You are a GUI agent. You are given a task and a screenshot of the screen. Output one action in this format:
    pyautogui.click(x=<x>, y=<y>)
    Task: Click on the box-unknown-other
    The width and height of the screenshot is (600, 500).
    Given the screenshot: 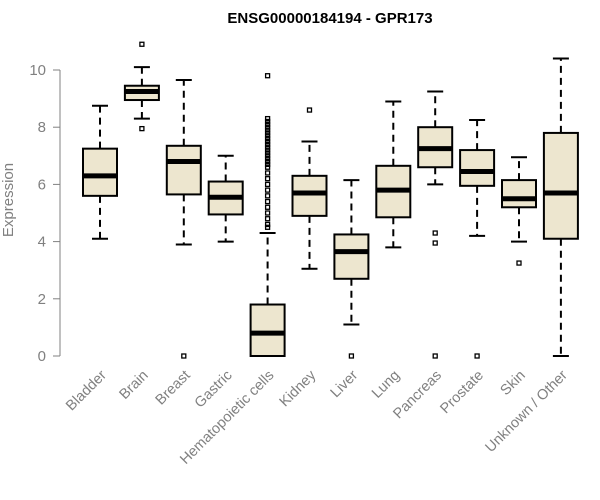 What is the action you would take?
    pyautogui.click(x=560, y=207)
    